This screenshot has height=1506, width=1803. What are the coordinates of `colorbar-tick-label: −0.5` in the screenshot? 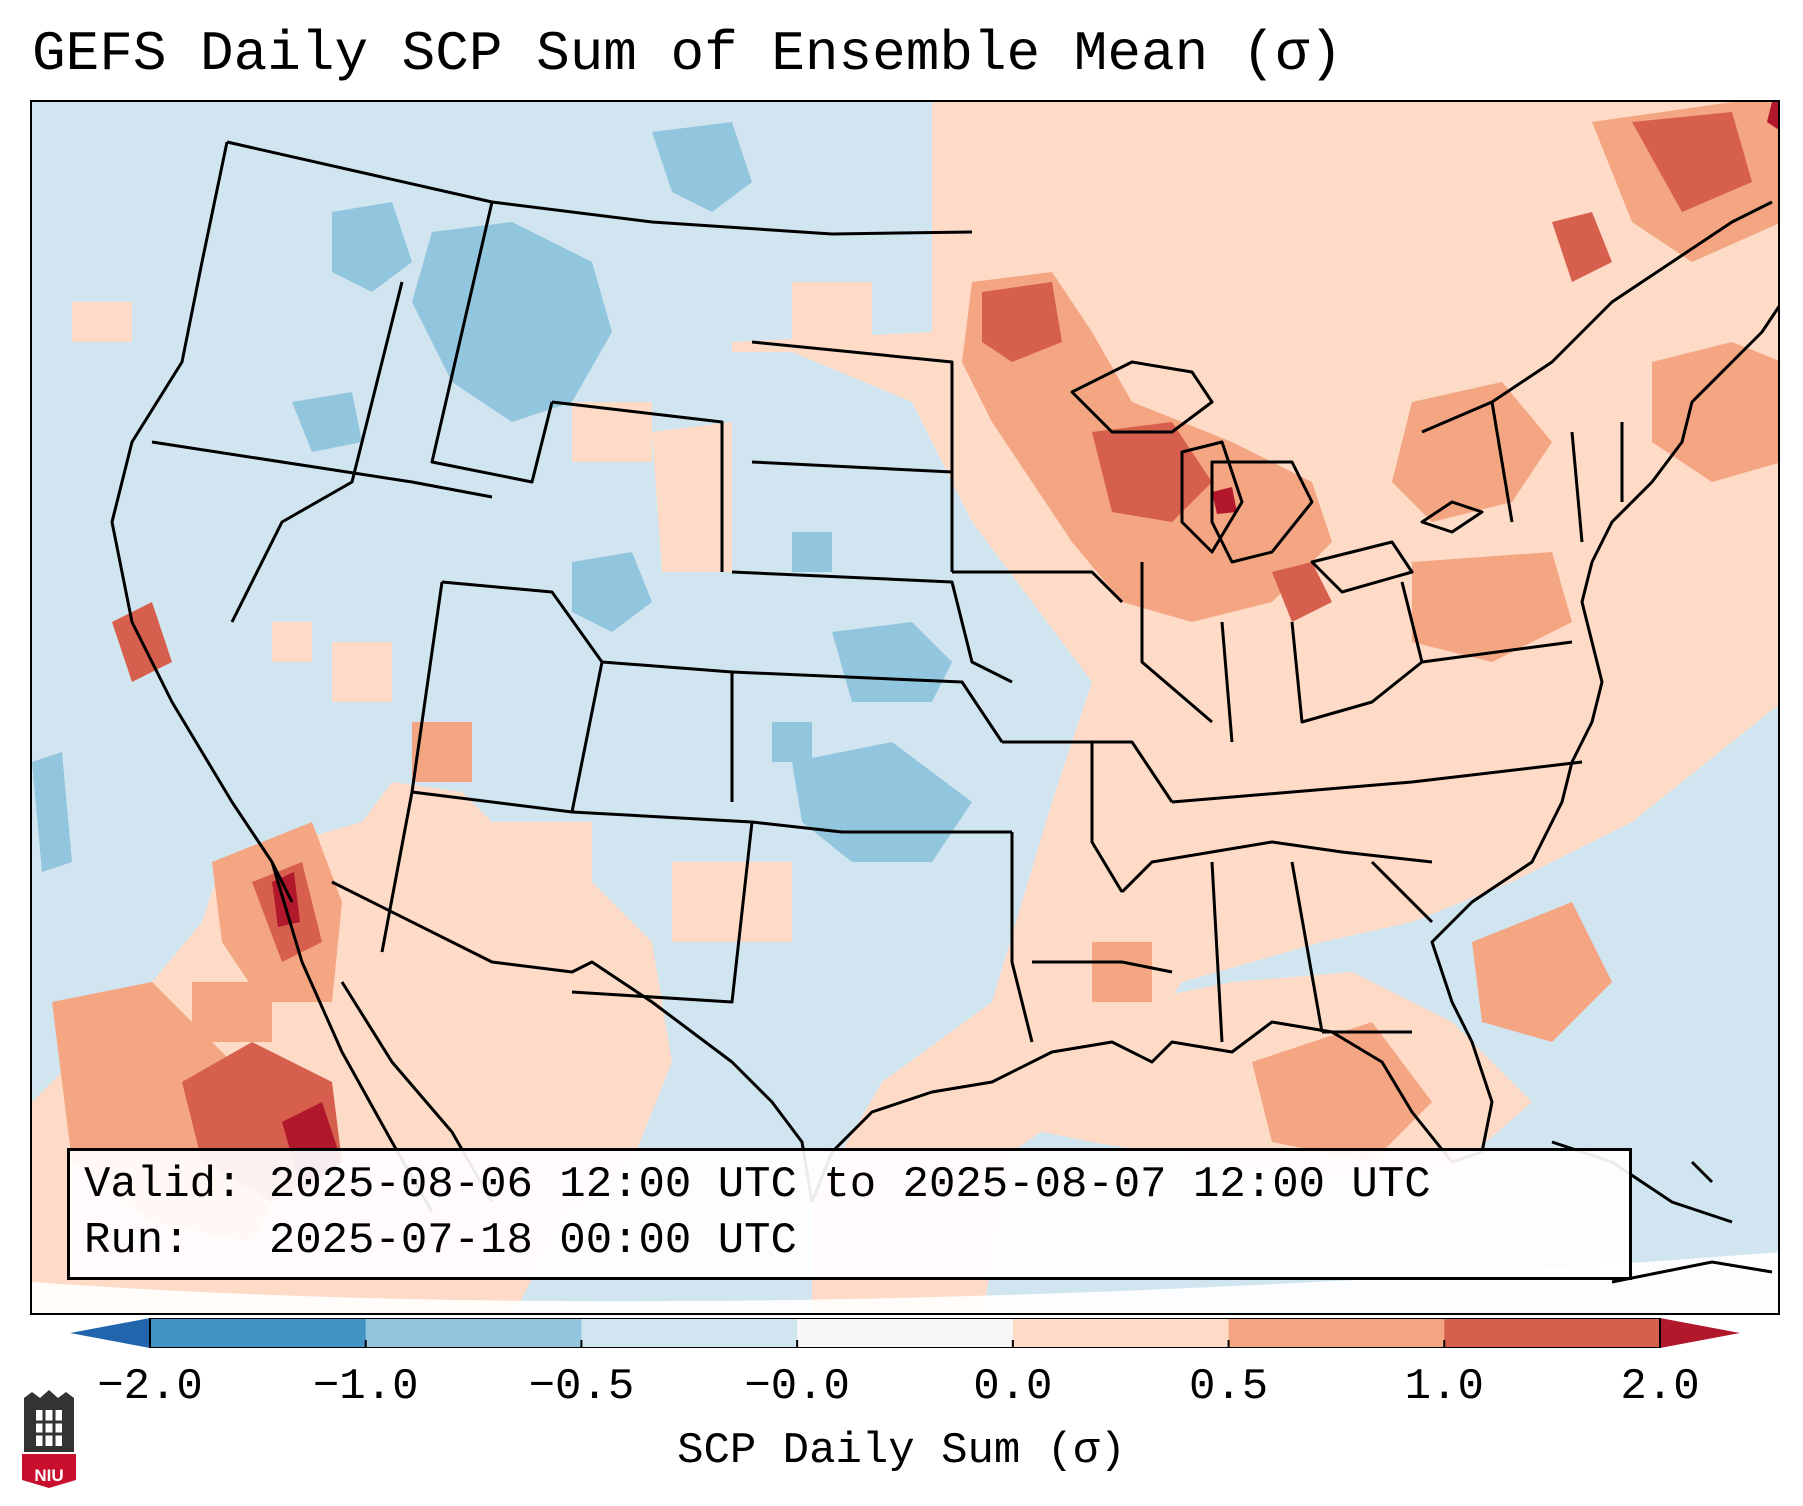 It's located at (581, 1387).